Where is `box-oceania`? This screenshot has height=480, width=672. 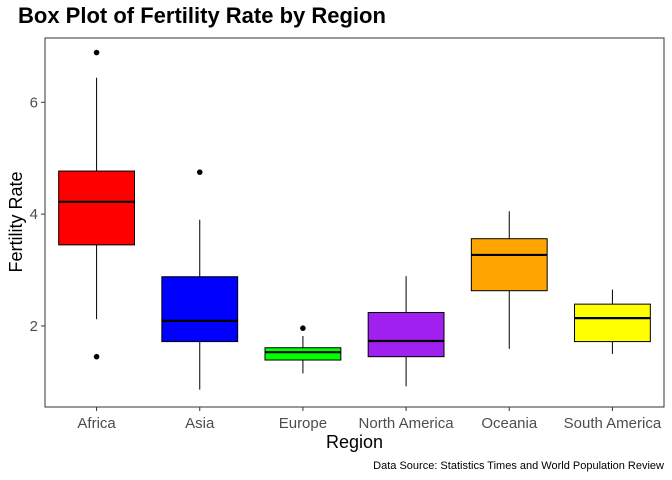
box-oceania is located at coordinates (509, 280).